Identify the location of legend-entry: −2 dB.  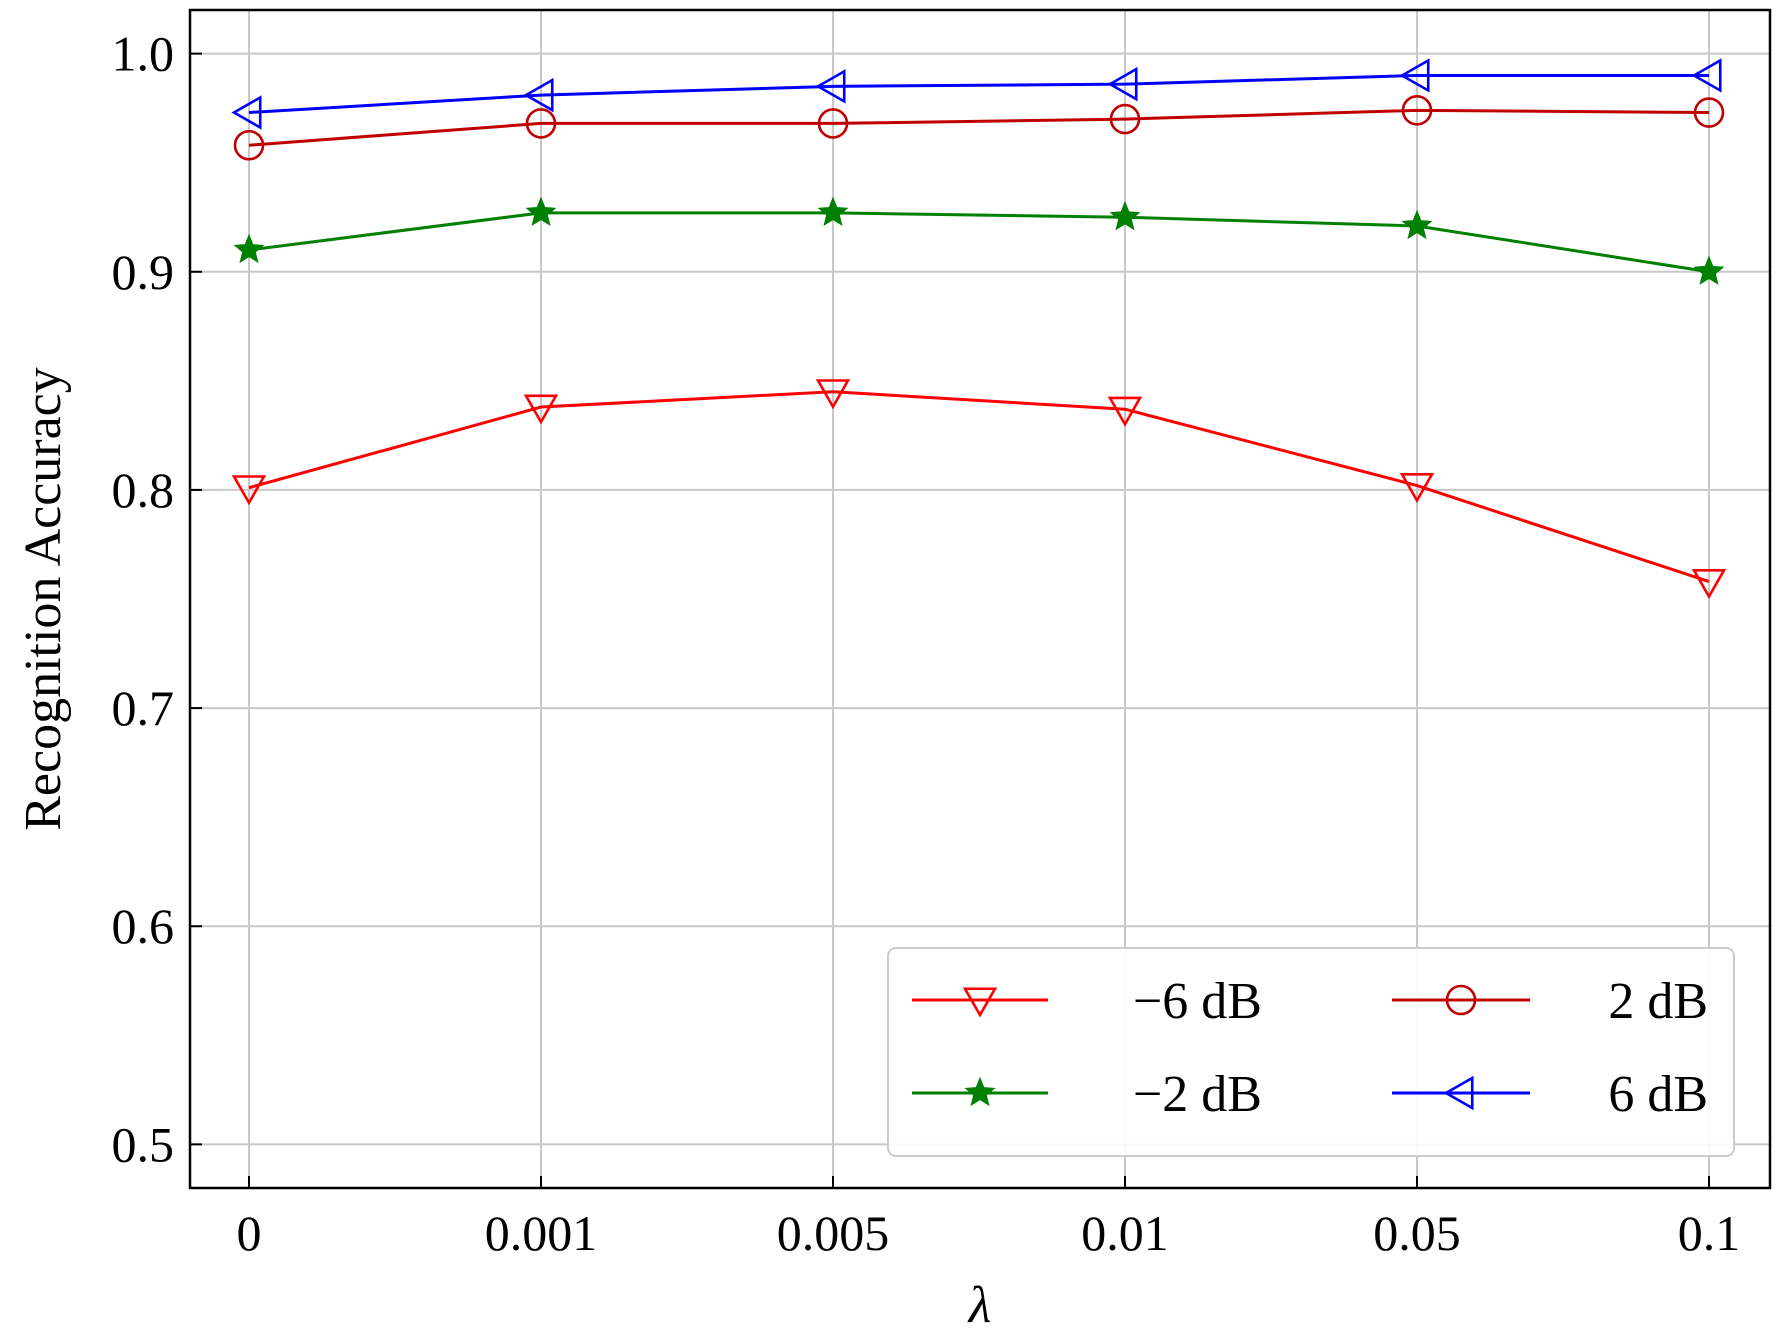
(1087, 1094).